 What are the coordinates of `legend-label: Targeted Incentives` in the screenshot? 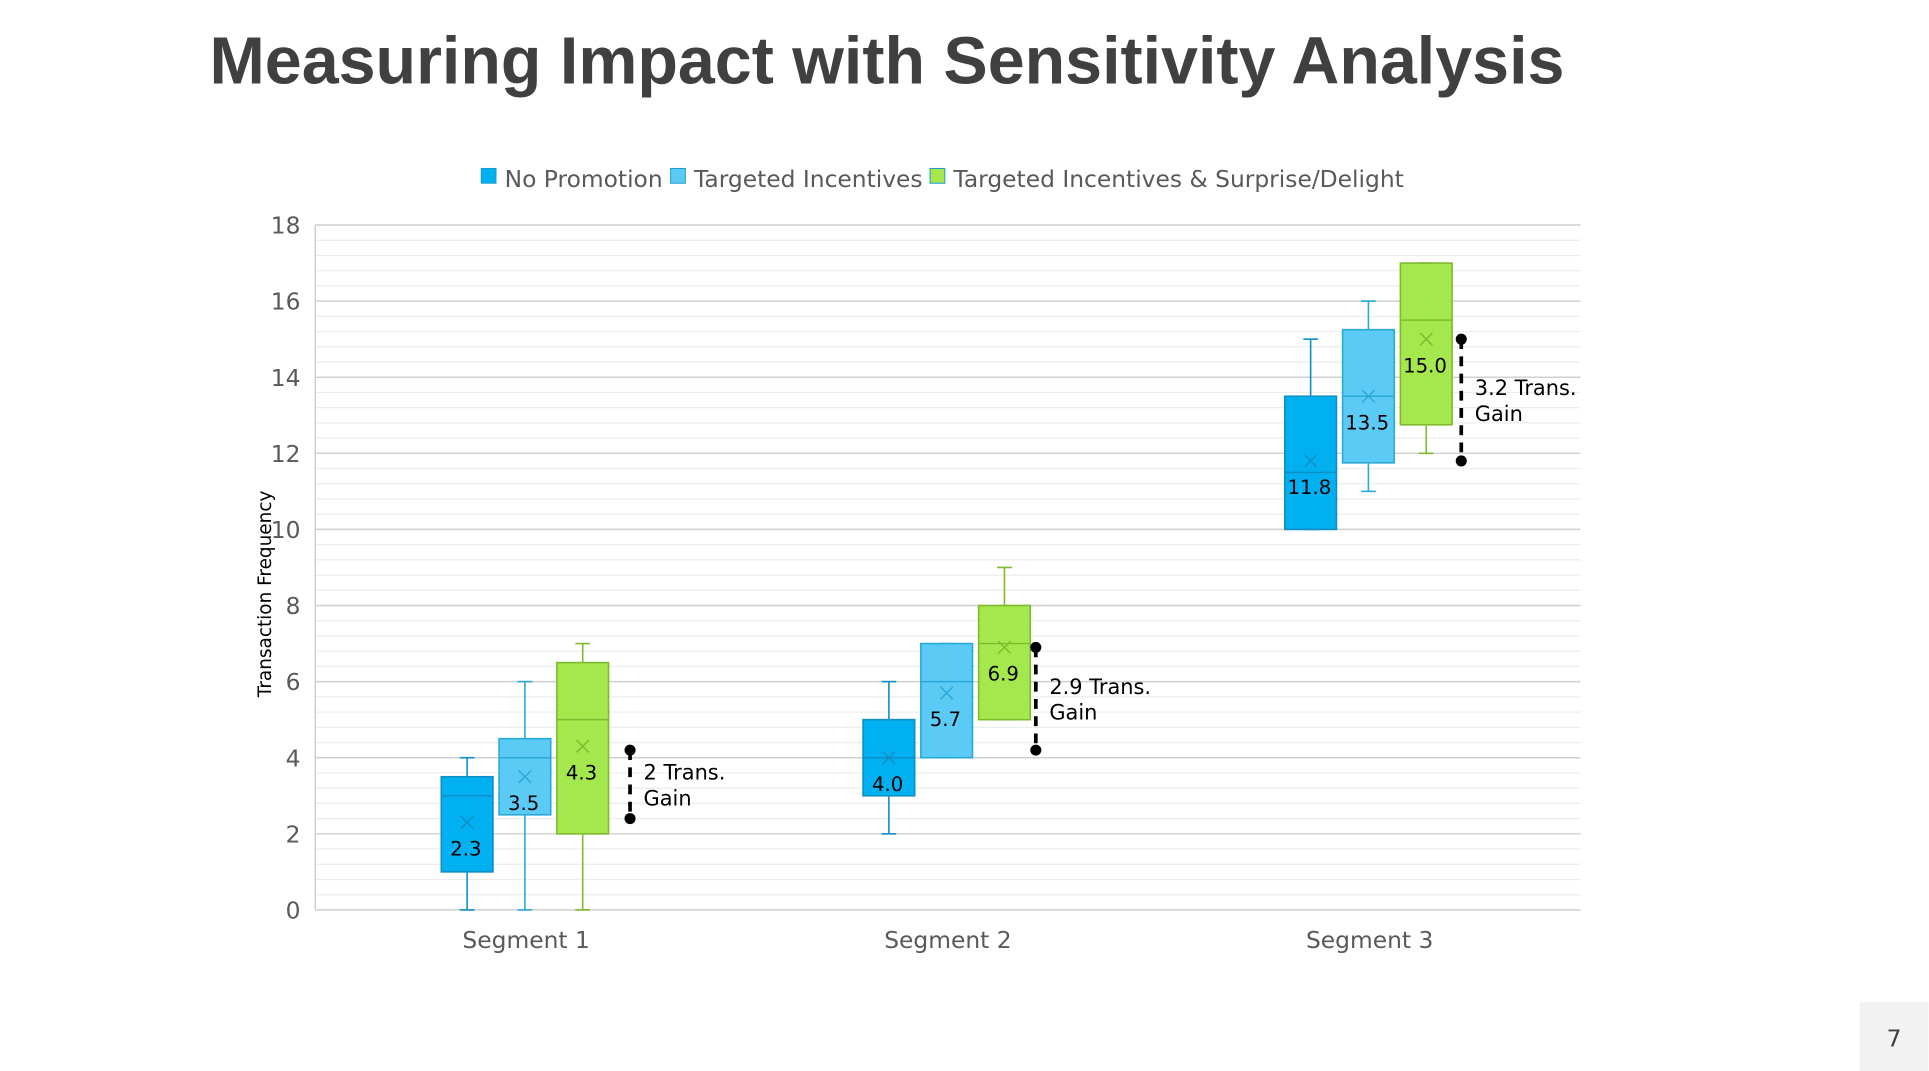 It's located at (808, 179).